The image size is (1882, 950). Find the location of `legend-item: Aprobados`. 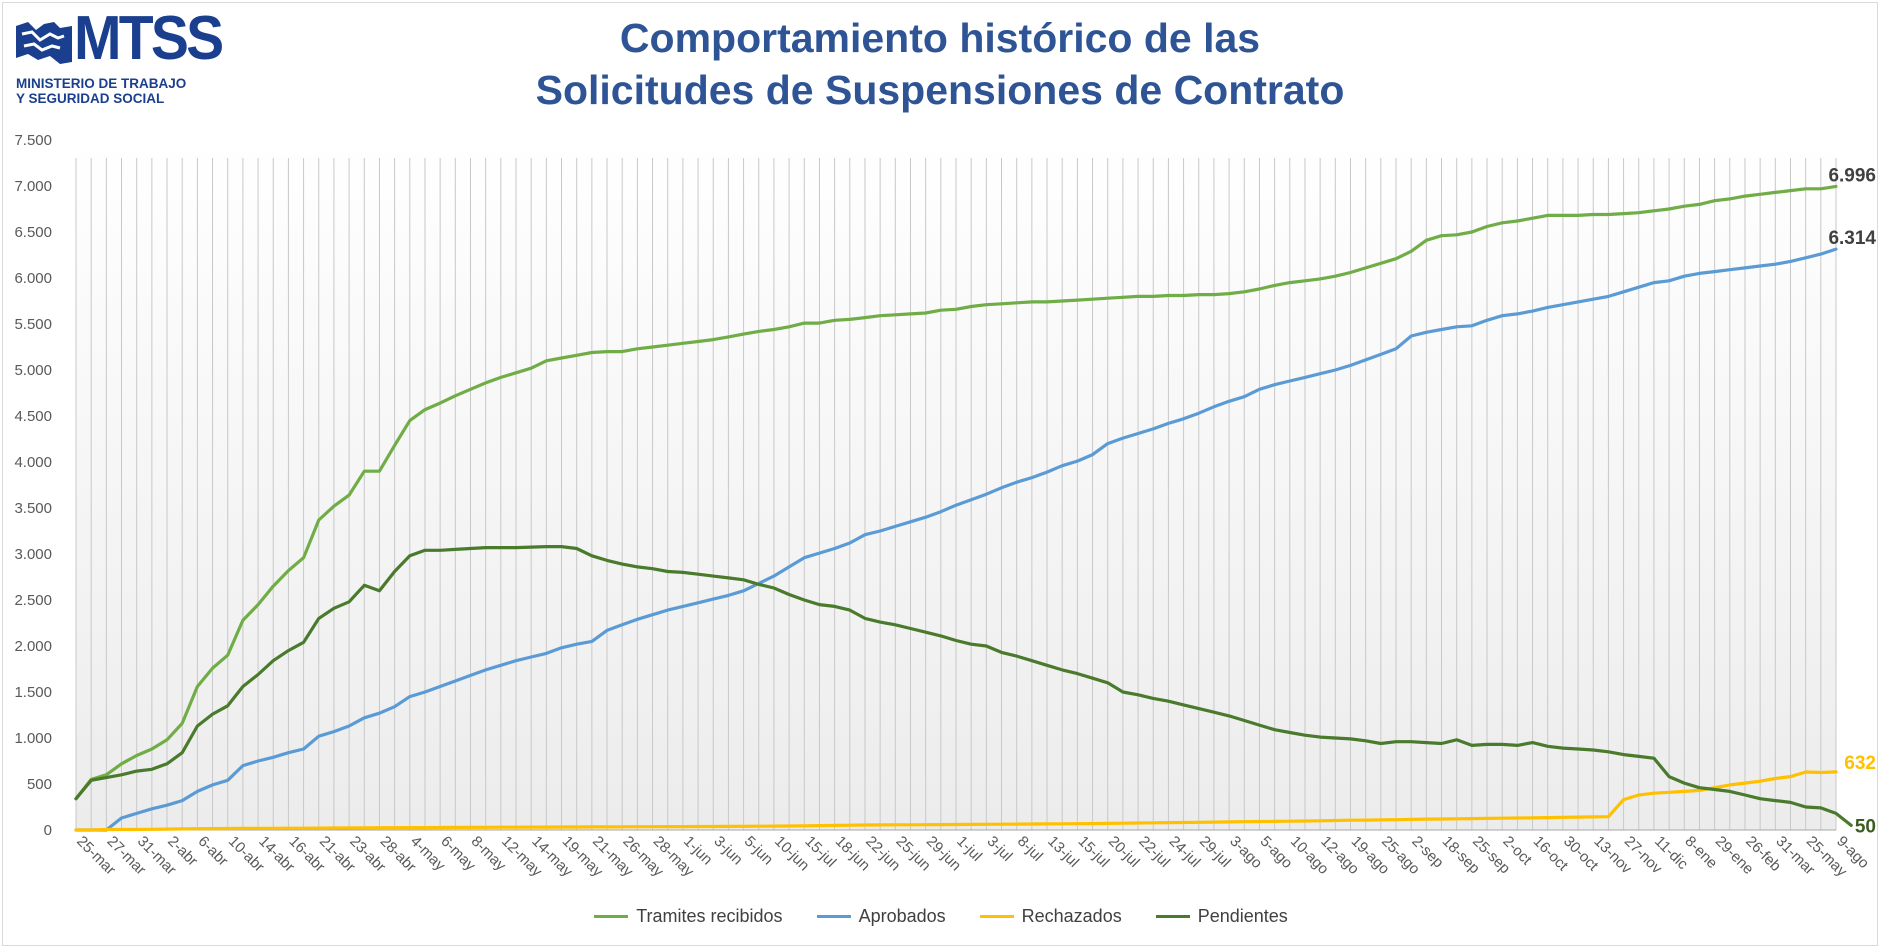

legend-item: Aprobados is located at coordinates (881, 916).